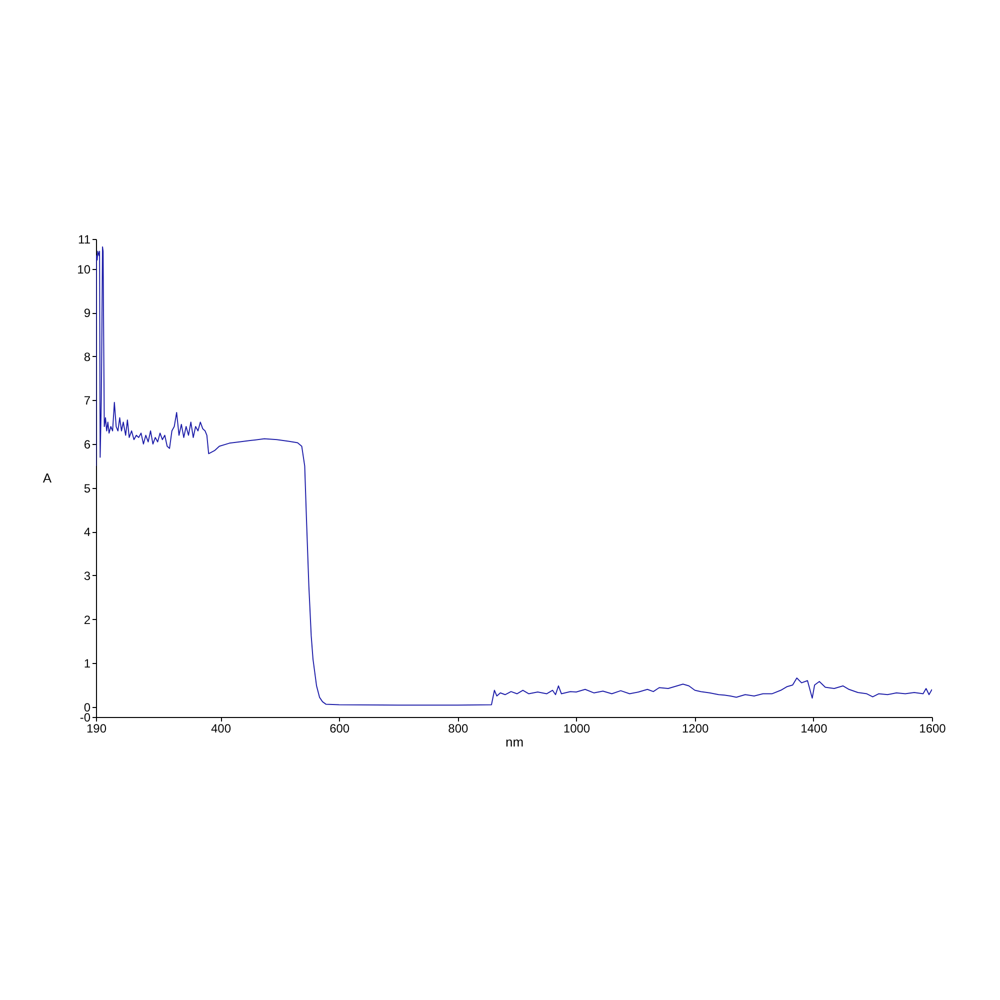 The image size is (1000, 1000). Describe the element at coordinates (87, 445) in the screenshot. I see `y-tick-label: 6` at that location.